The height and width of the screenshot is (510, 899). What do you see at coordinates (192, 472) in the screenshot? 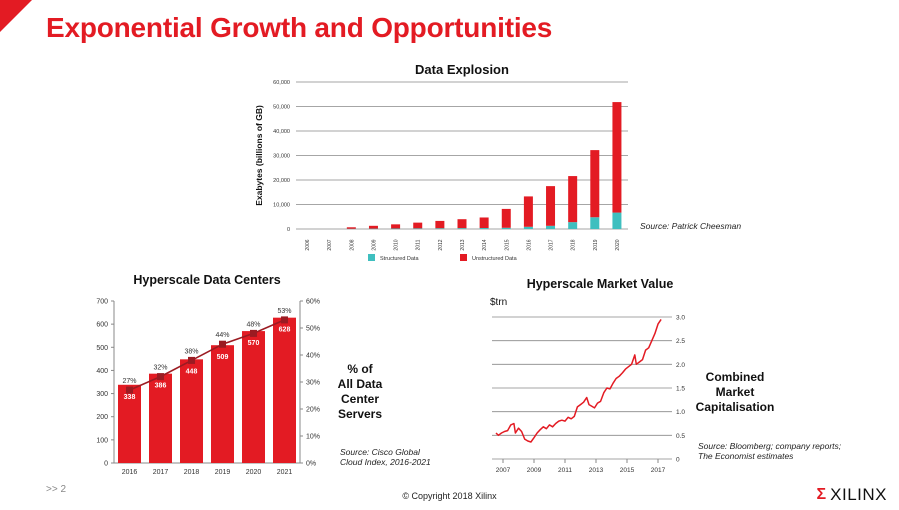
I see `x-tick-label: 2018` at bounding box center [192, 472].